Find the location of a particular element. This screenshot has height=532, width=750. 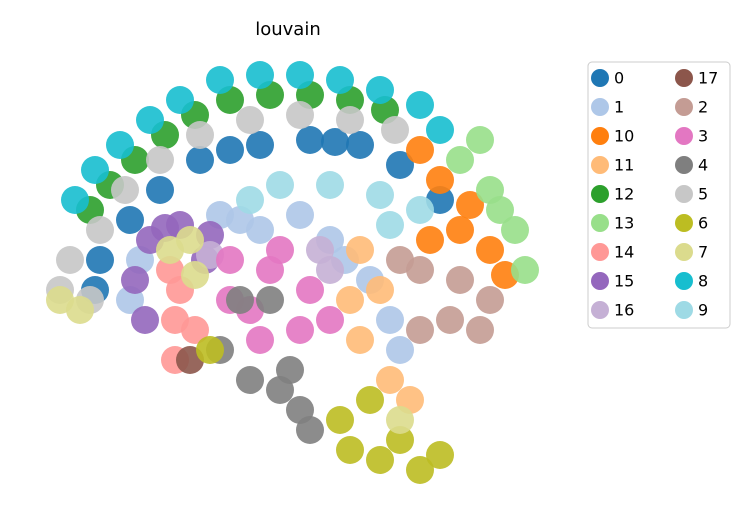

legend-label: 12 is located at coordinates (624, 194).